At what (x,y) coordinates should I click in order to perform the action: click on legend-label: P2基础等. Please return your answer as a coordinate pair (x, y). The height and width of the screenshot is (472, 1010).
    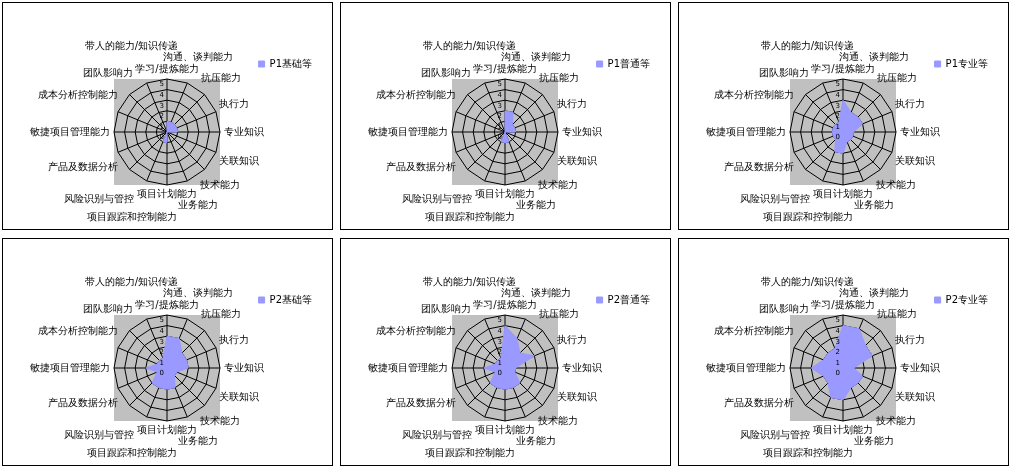
    Looking at the image, I should click on (291, 299).